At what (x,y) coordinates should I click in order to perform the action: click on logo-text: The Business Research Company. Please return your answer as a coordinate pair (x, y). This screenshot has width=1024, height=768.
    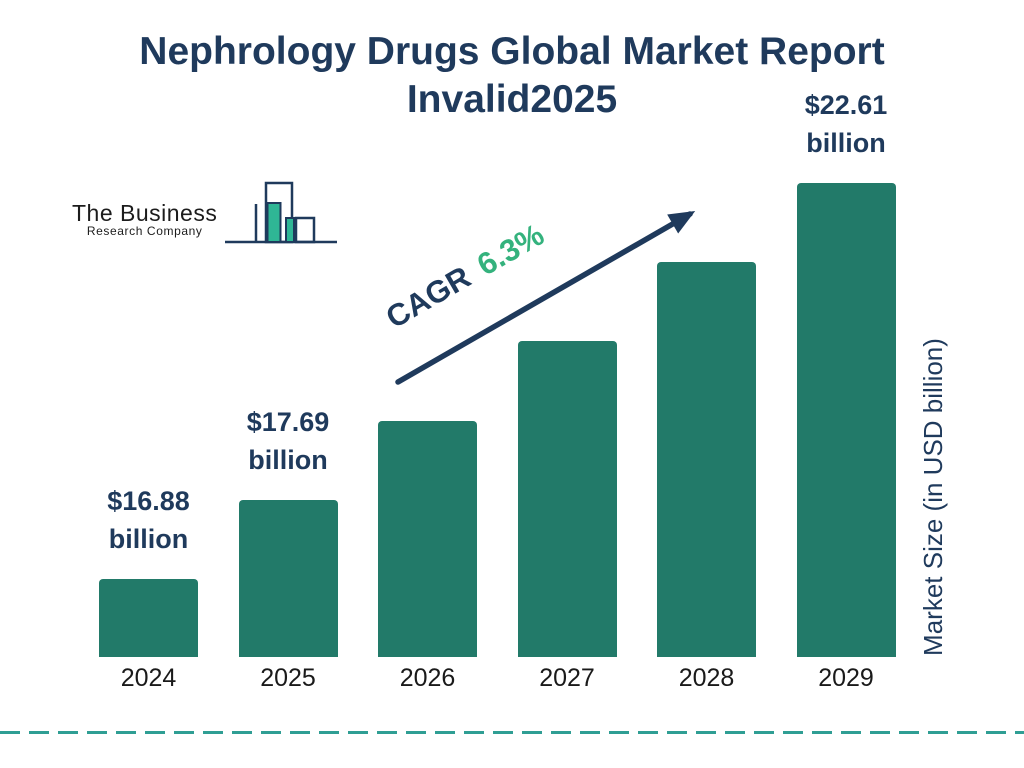
    Looking at the image, I should click on (144, 219).